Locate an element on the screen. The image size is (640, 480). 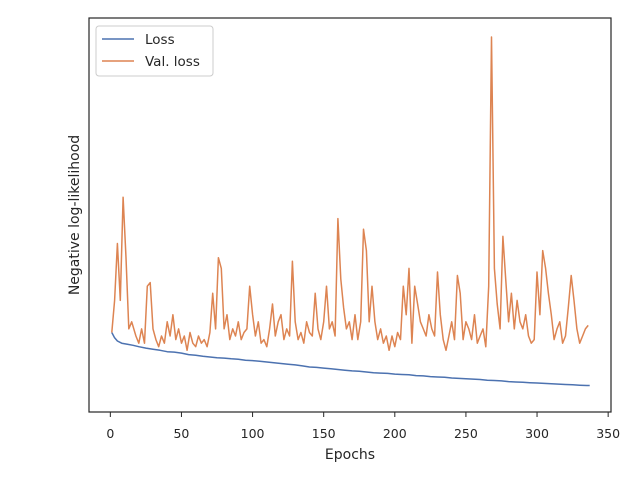
x-tick-label: 200 is located at coordinates (395, 433).